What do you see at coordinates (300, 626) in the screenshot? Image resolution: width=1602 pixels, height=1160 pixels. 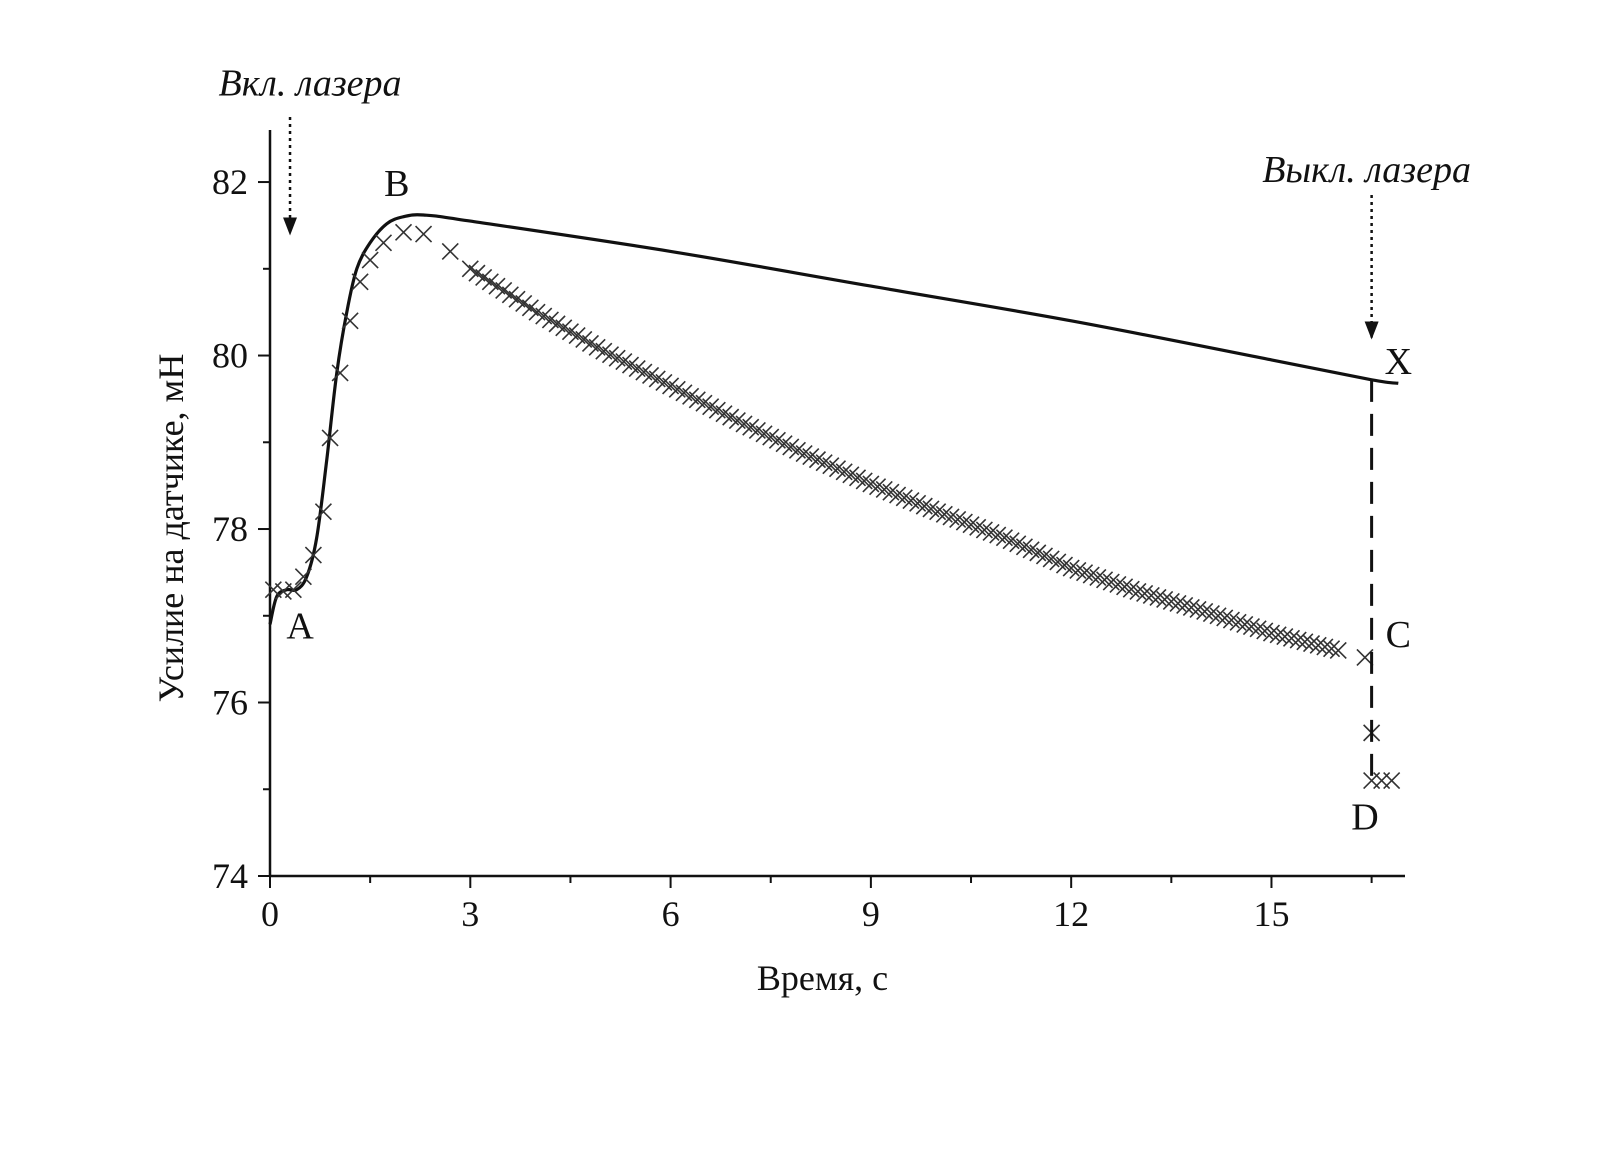 I see `point-label-a: A` at bounding box center [300, 626].